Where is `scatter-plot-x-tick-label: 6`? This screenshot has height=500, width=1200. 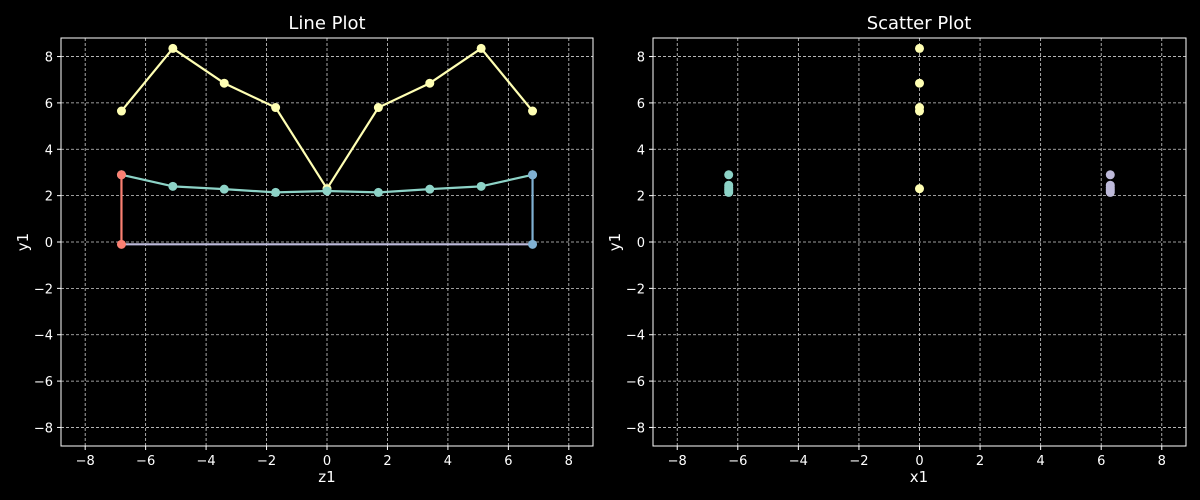
scatter-plot-x-tick-label: 6 is located at coordinates (1101, 461).